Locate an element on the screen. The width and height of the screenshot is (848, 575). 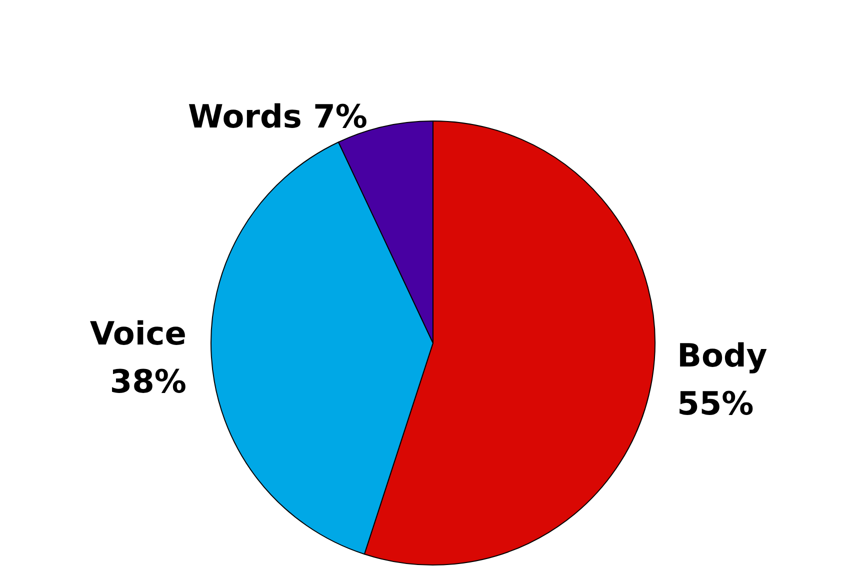
data-label: 38% is located at coordinates (148, 381).